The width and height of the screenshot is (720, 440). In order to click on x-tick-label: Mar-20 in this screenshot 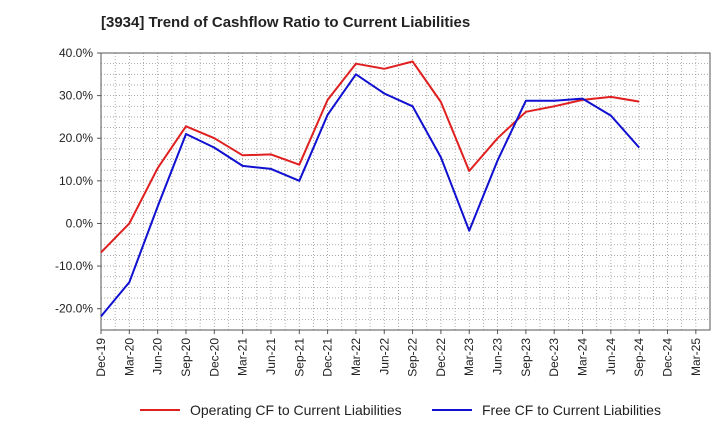, I will do `click(129, 357)`.